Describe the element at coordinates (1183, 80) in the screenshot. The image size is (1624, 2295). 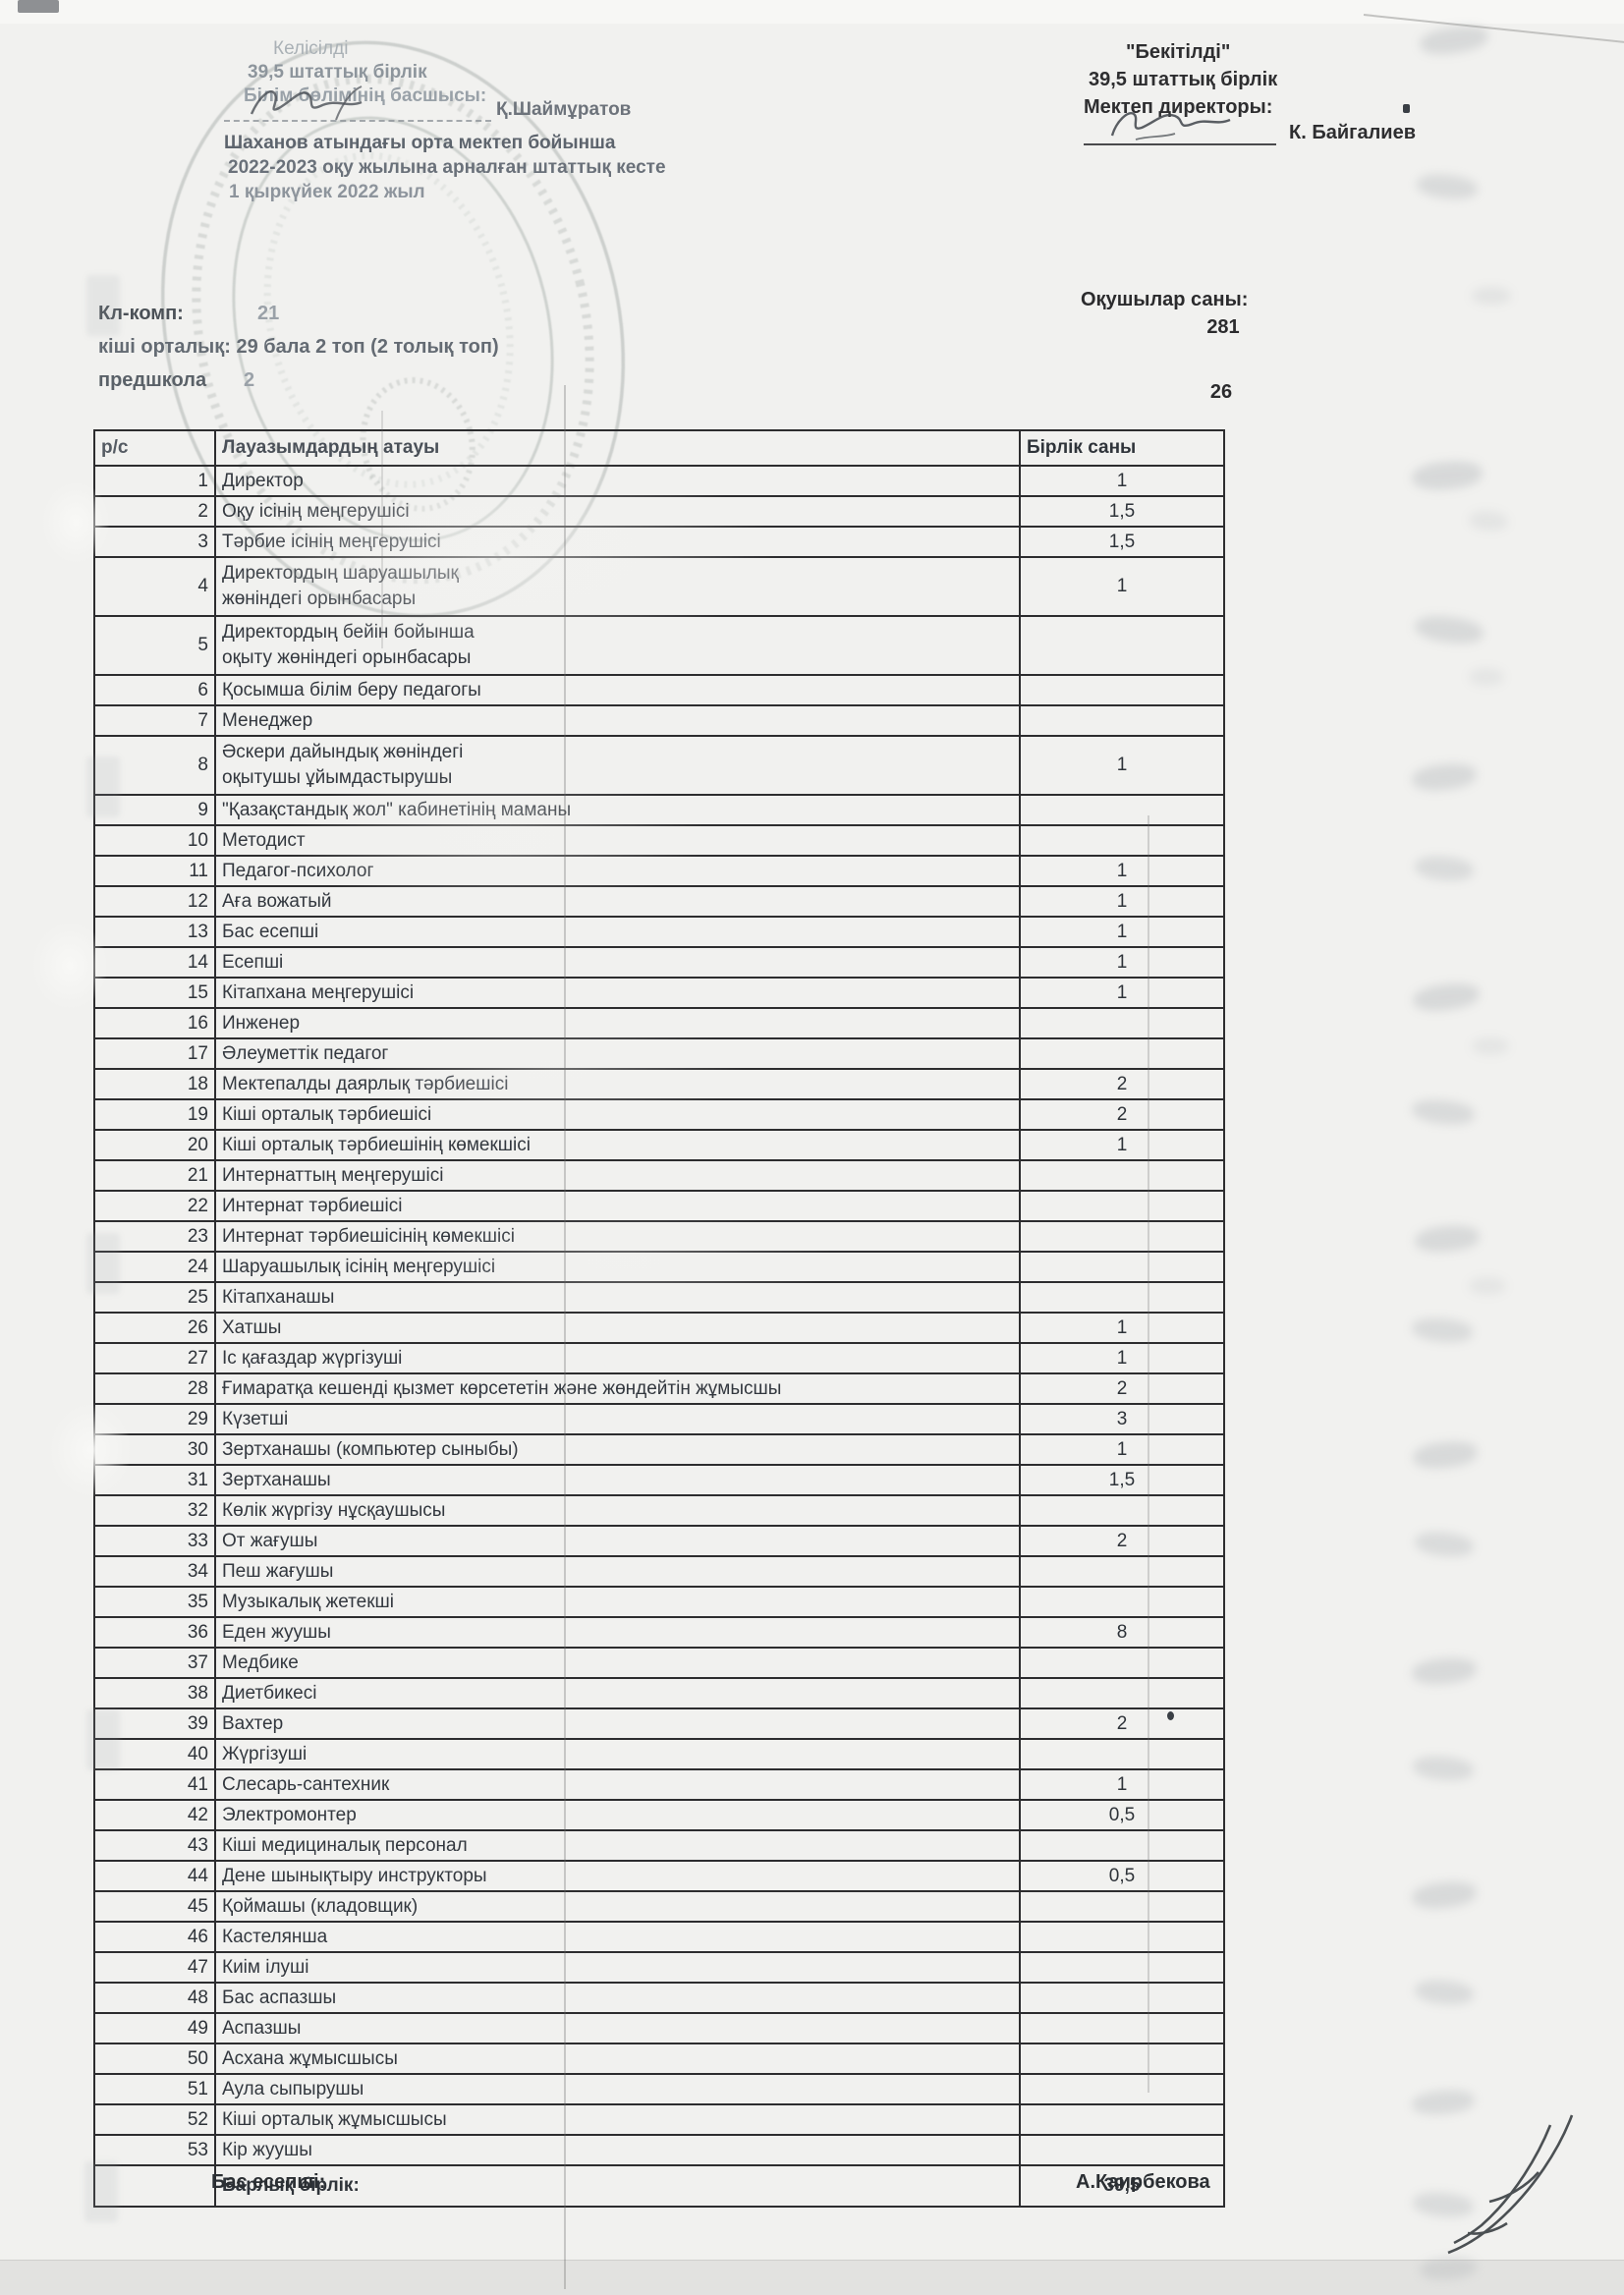
I see `approved-units: 39,5 штаттық бірлік` at that location.